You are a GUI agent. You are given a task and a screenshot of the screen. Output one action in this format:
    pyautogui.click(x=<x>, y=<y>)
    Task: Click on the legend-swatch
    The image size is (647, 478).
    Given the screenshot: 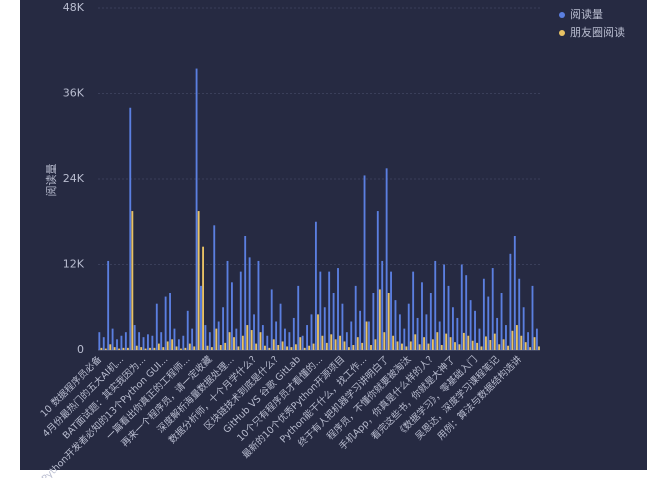 What is the action you would take?
    pyautogui.click(x=562, y=15)
    